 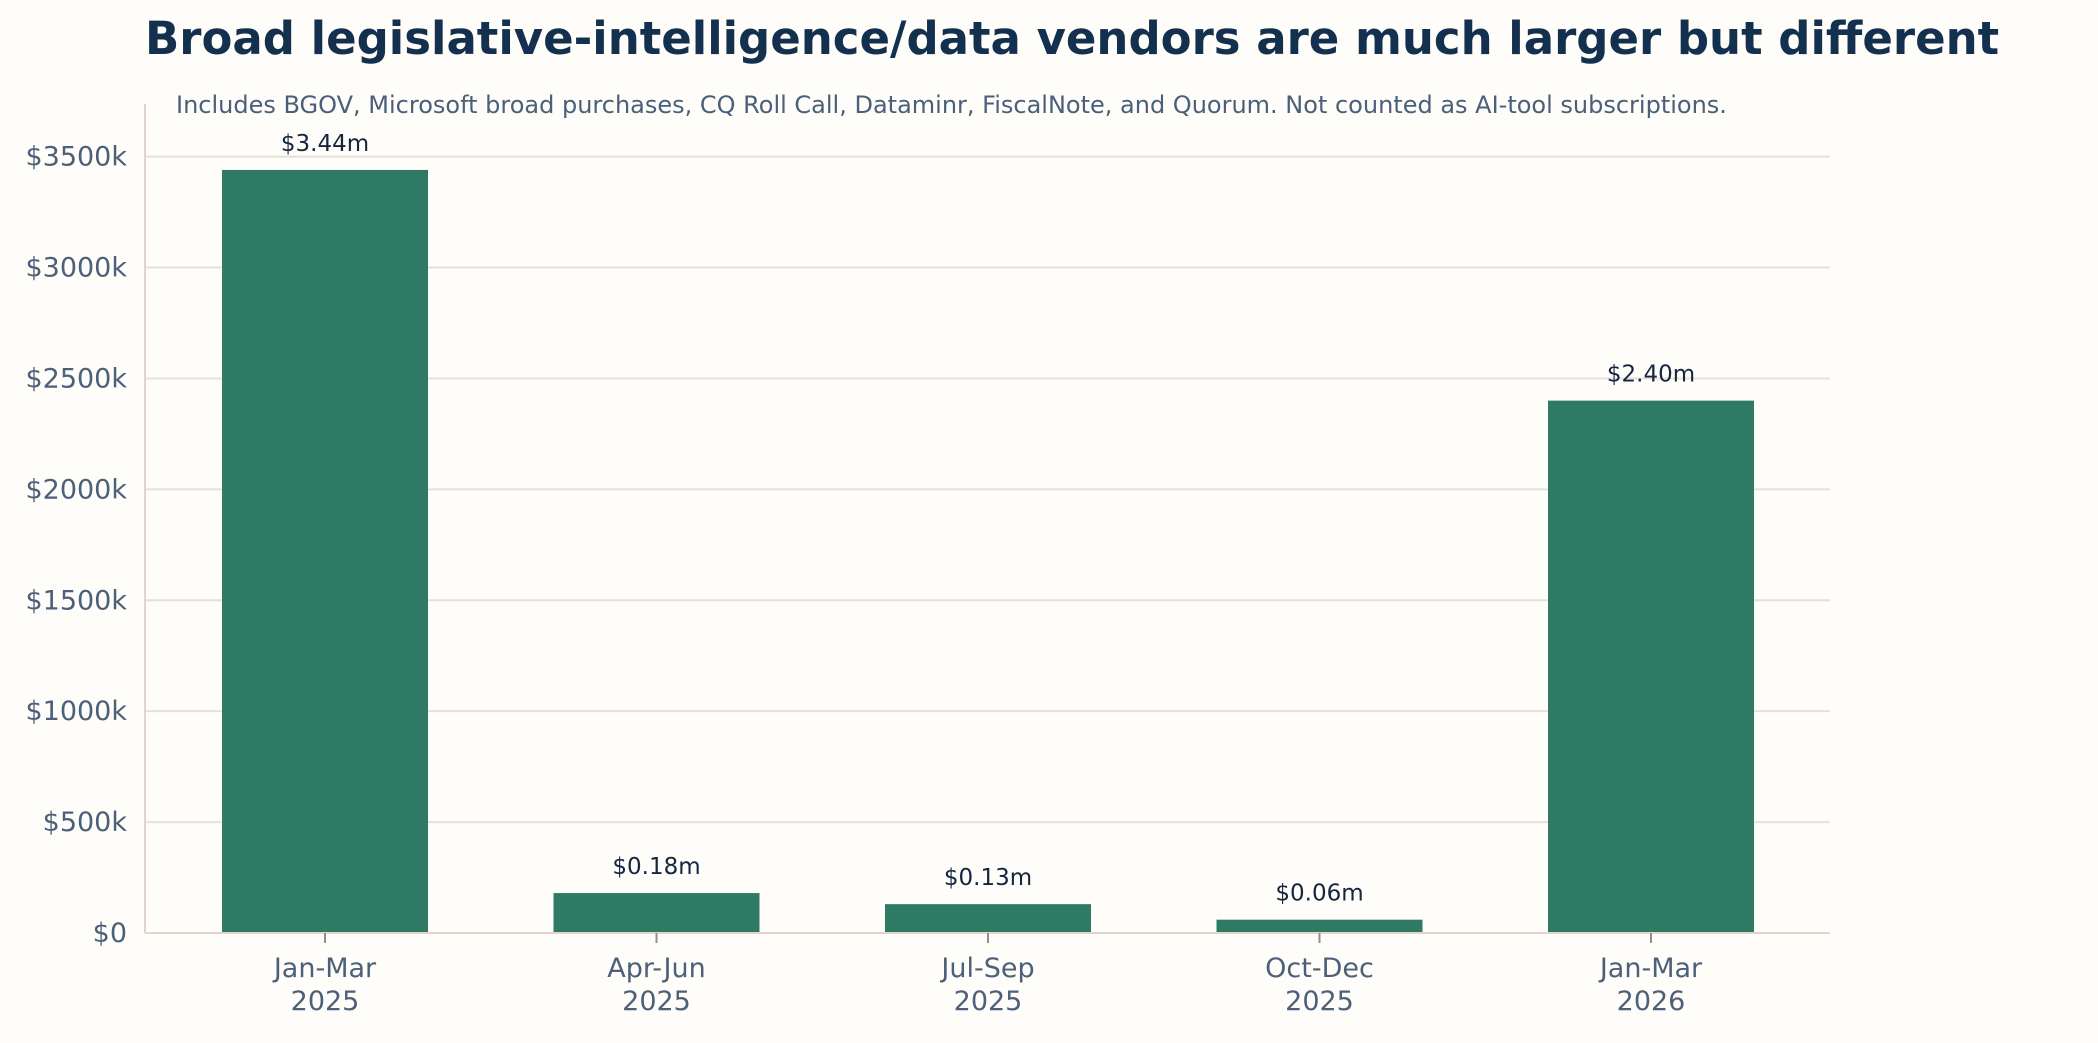 What do you see at coordinates (986, 968) in the screenshot?
I see `x-tick-label: Jul-Sep` at bounding box center [986, 968].